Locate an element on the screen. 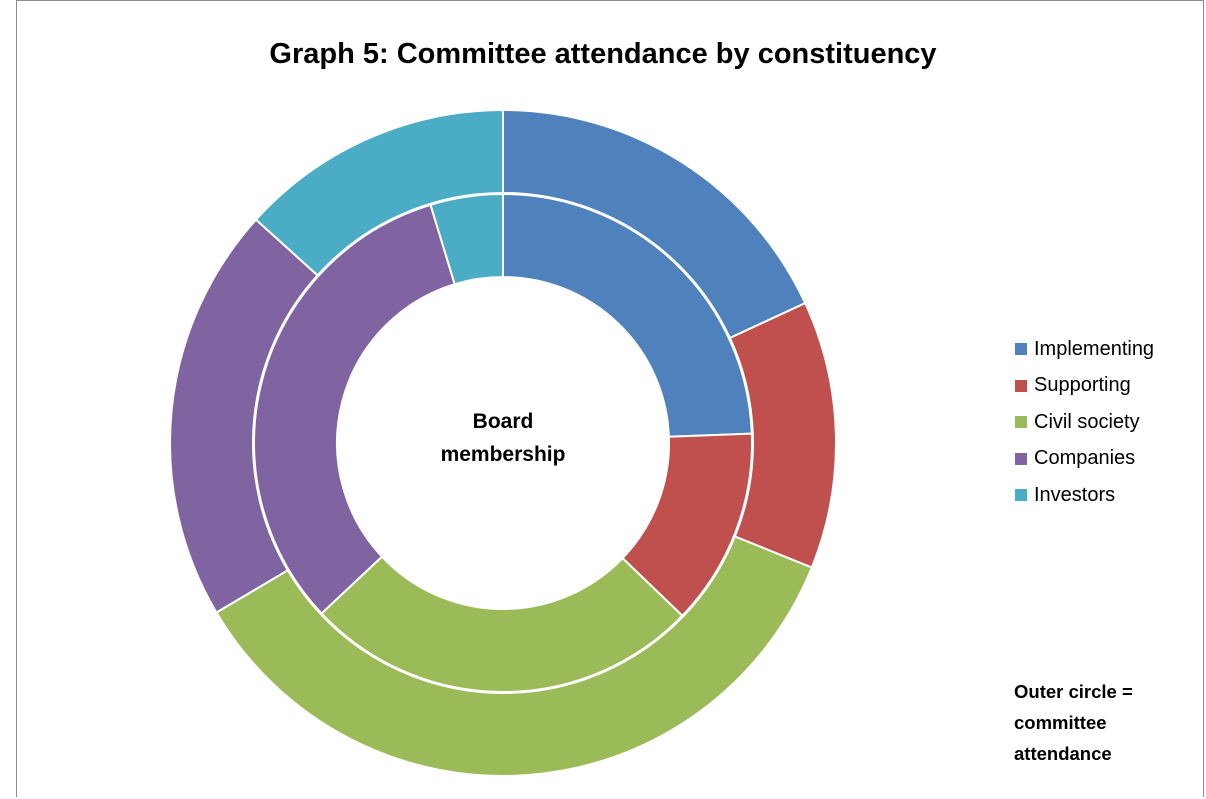 The width and height of the screenshot is (1206, 799). legend-item-implementing: Implementing is located at coordinates (1084, 349).